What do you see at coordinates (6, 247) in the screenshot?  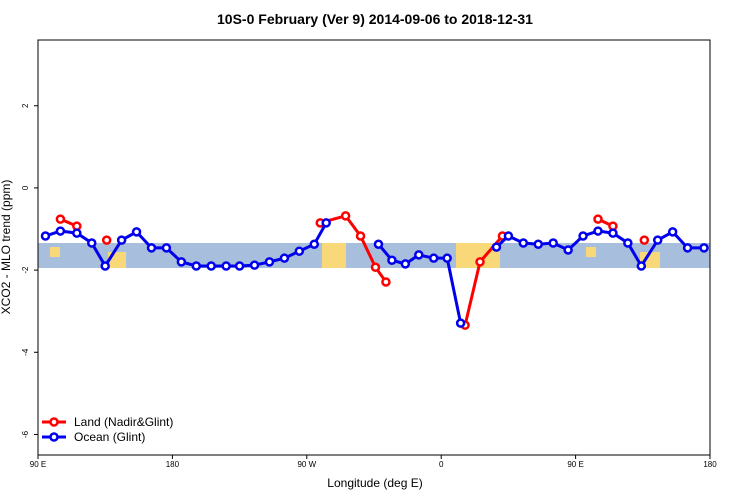 I see `y-axis-label: XCO2 - MLO trend (ppm)` at bounding box center [6, 247].